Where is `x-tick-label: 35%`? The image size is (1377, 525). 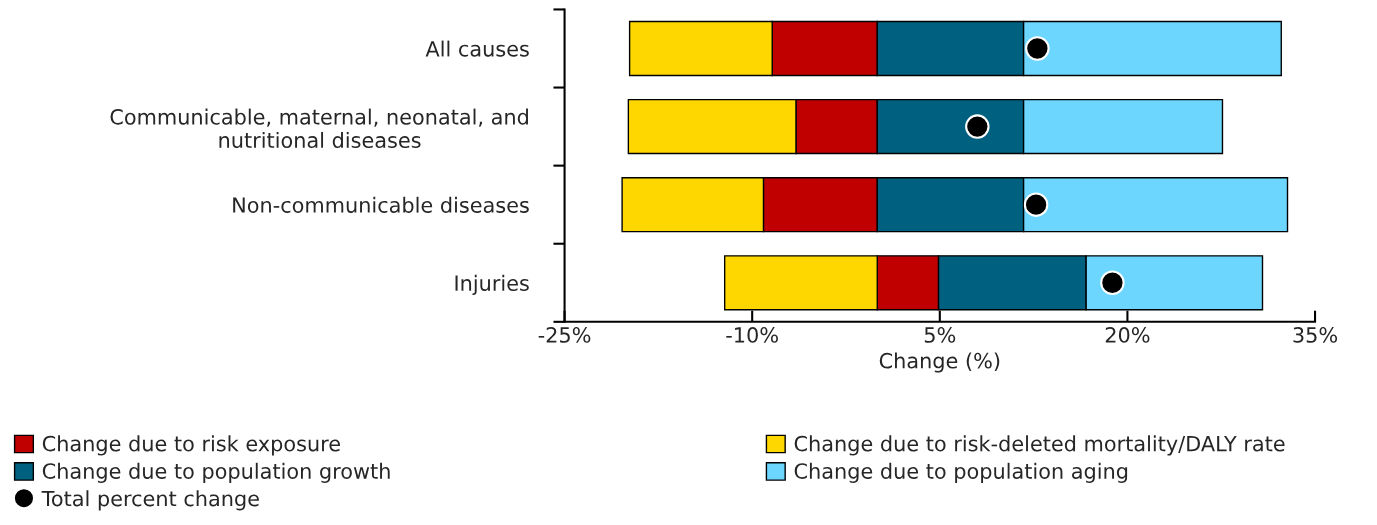 x-tick-label: 35% is located at coordinates (1315, 335).